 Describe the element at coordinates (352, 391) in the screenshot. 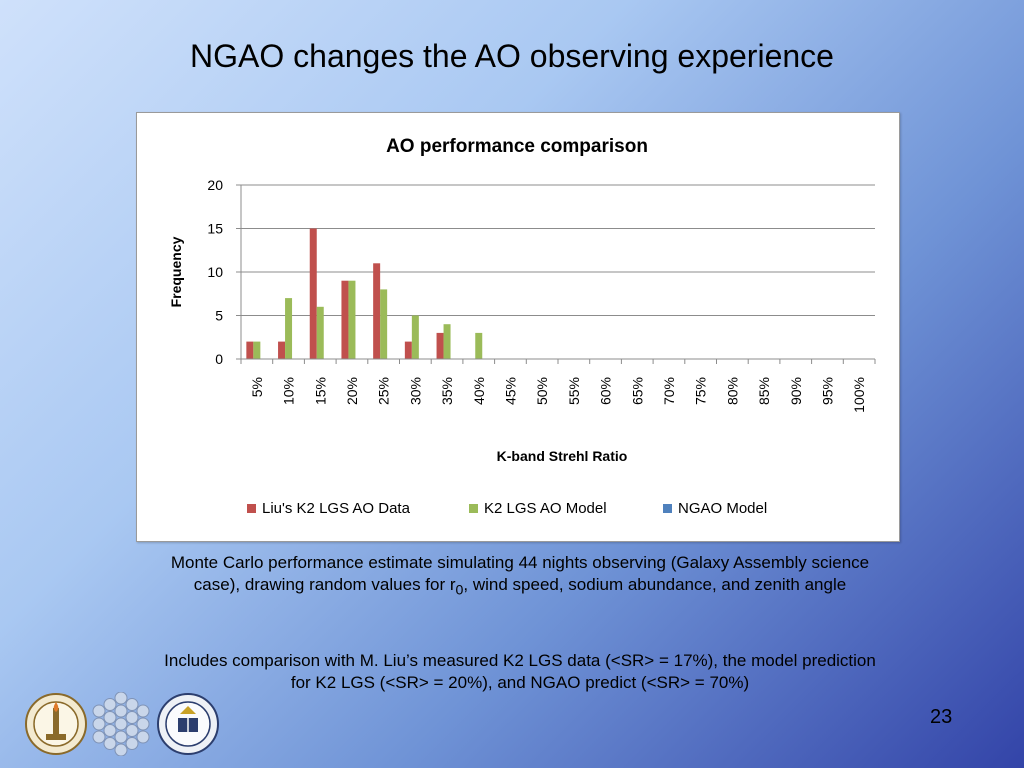

I see `x-tick-label: 20%` at that location.